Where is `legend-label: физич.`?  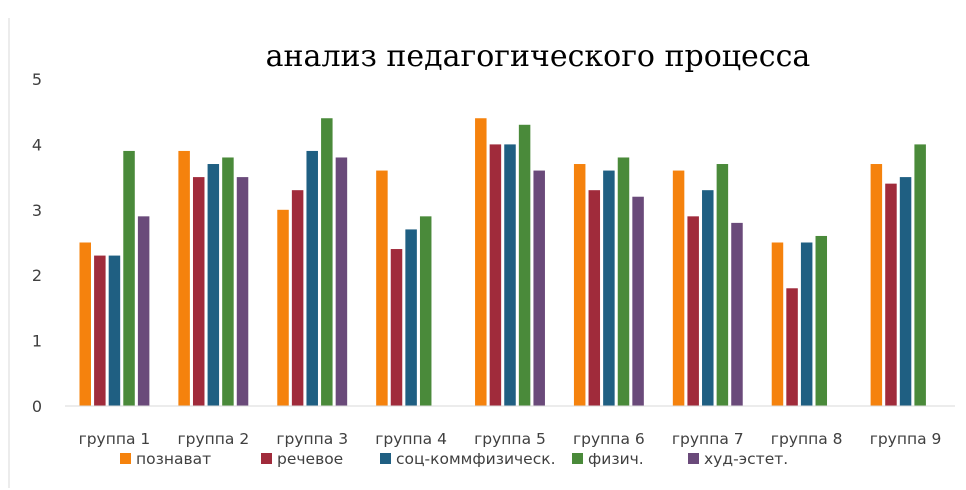
legend-label: физич. is located at coordinates (616, 459).